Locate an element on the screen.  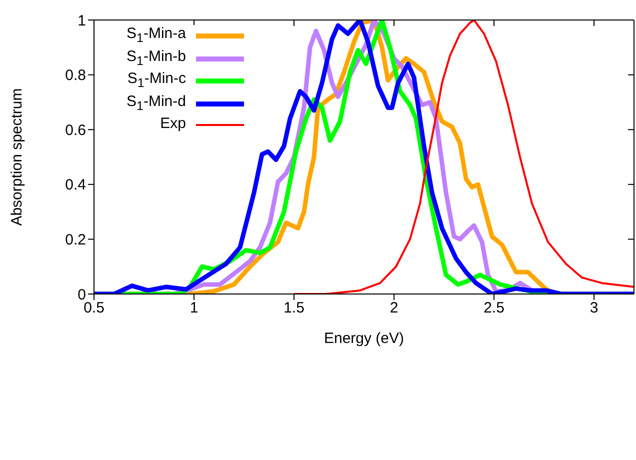
legend-label: S$_{1}$-Min-c is located at coordinates (156, 81).